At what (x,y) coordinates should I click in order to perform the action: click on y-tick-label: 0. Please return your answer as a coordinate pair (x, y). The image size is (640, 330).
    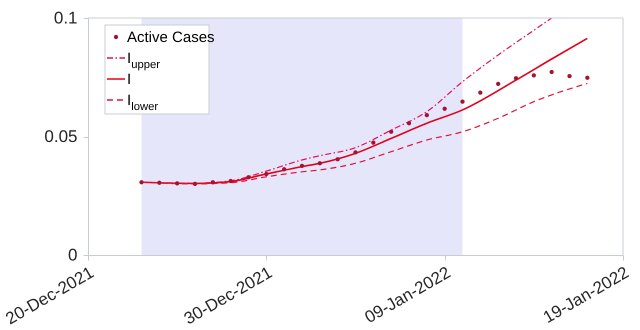
    Looking at the image, I should click on (73, 255).